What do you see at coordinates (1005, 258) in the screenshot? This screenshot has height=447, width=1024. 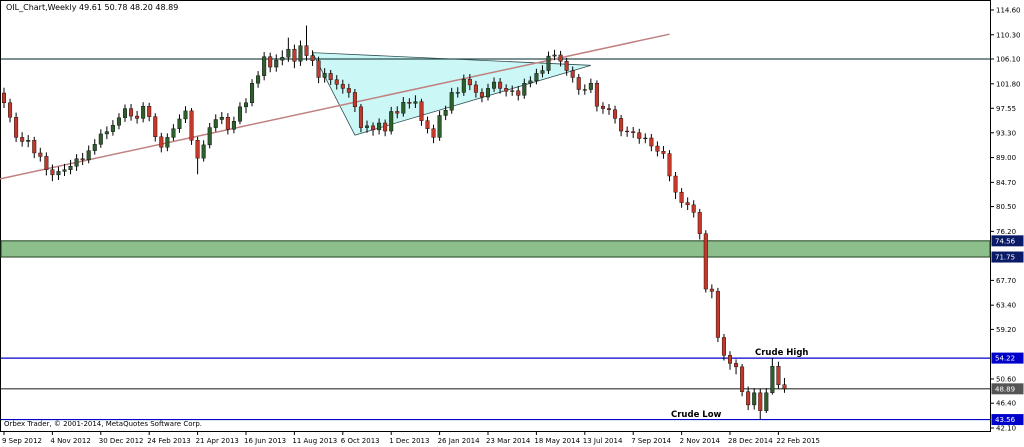 I see `price-label: 71.75` at bounding box center [1005, 258].